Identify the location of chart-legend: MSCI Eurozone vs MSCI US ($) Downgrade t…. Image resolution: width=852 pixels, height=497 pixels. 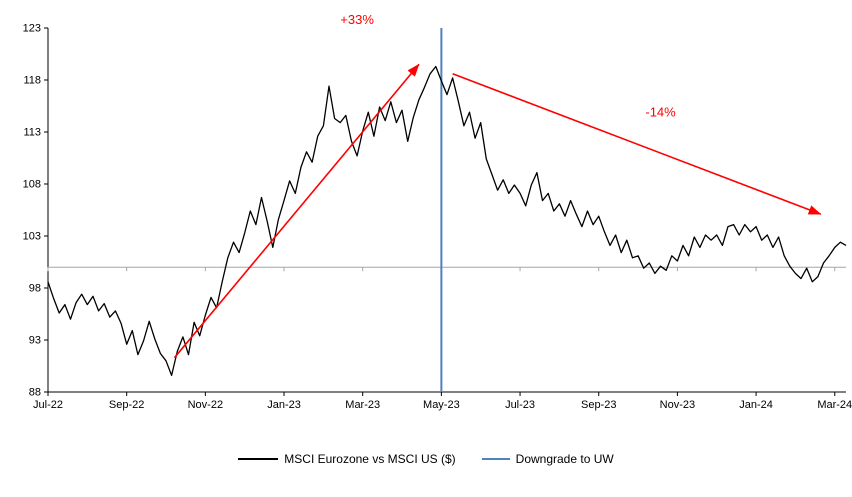
(426, 459).